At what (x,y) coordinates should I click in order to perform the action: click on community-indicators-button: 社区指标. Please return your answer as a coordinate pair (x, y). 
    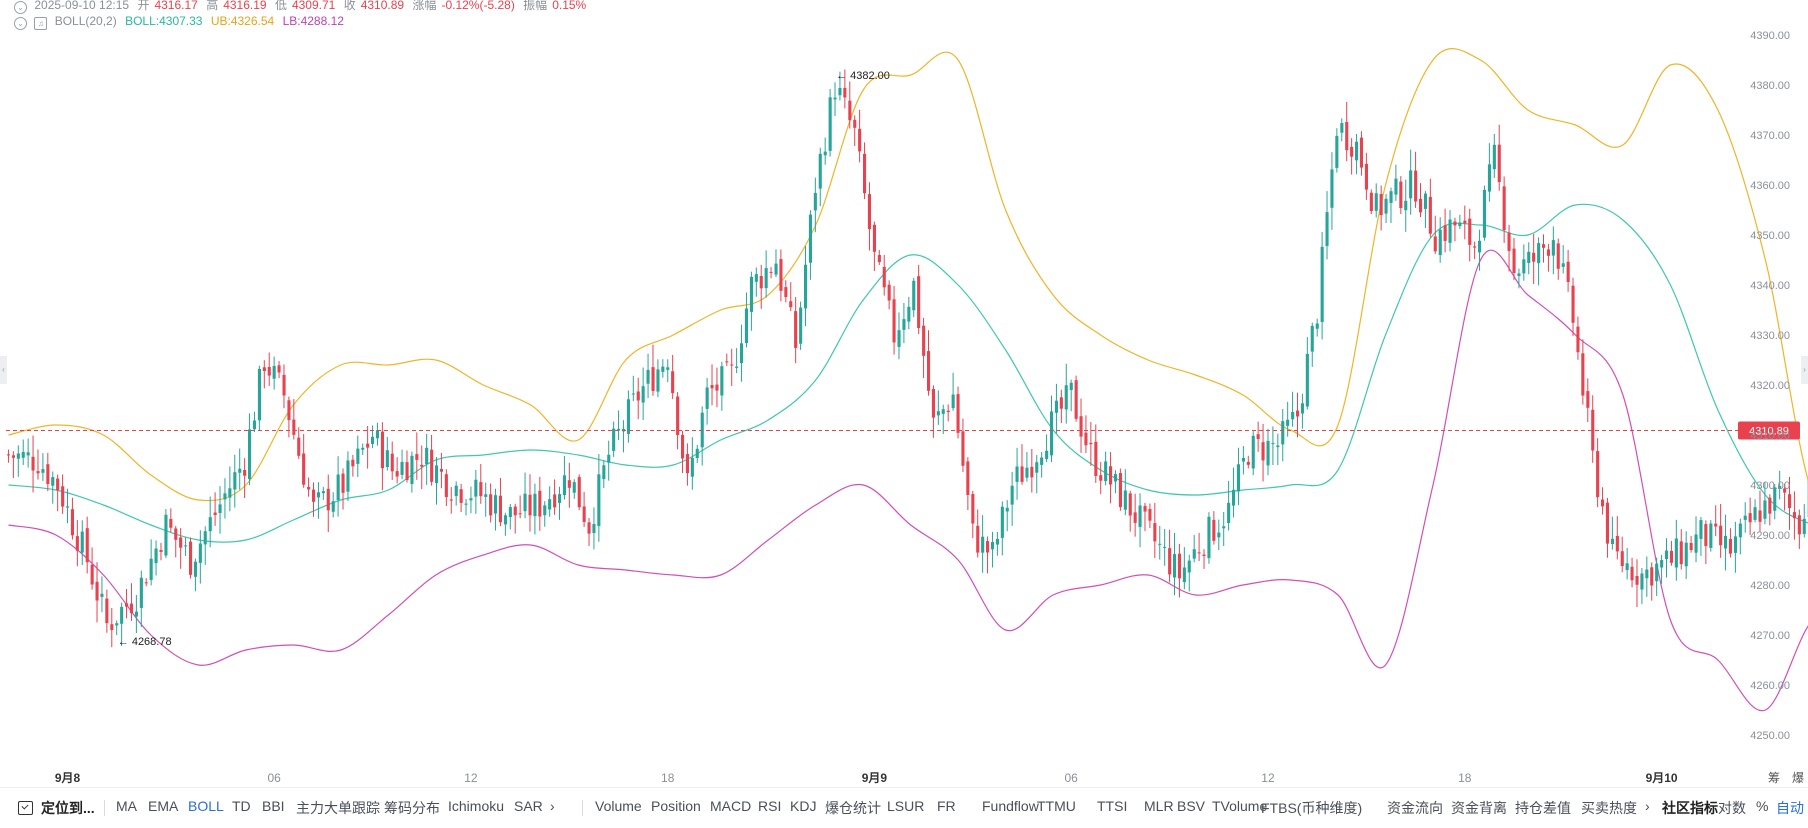
    Looking at the image, I should click on (1690, 808).